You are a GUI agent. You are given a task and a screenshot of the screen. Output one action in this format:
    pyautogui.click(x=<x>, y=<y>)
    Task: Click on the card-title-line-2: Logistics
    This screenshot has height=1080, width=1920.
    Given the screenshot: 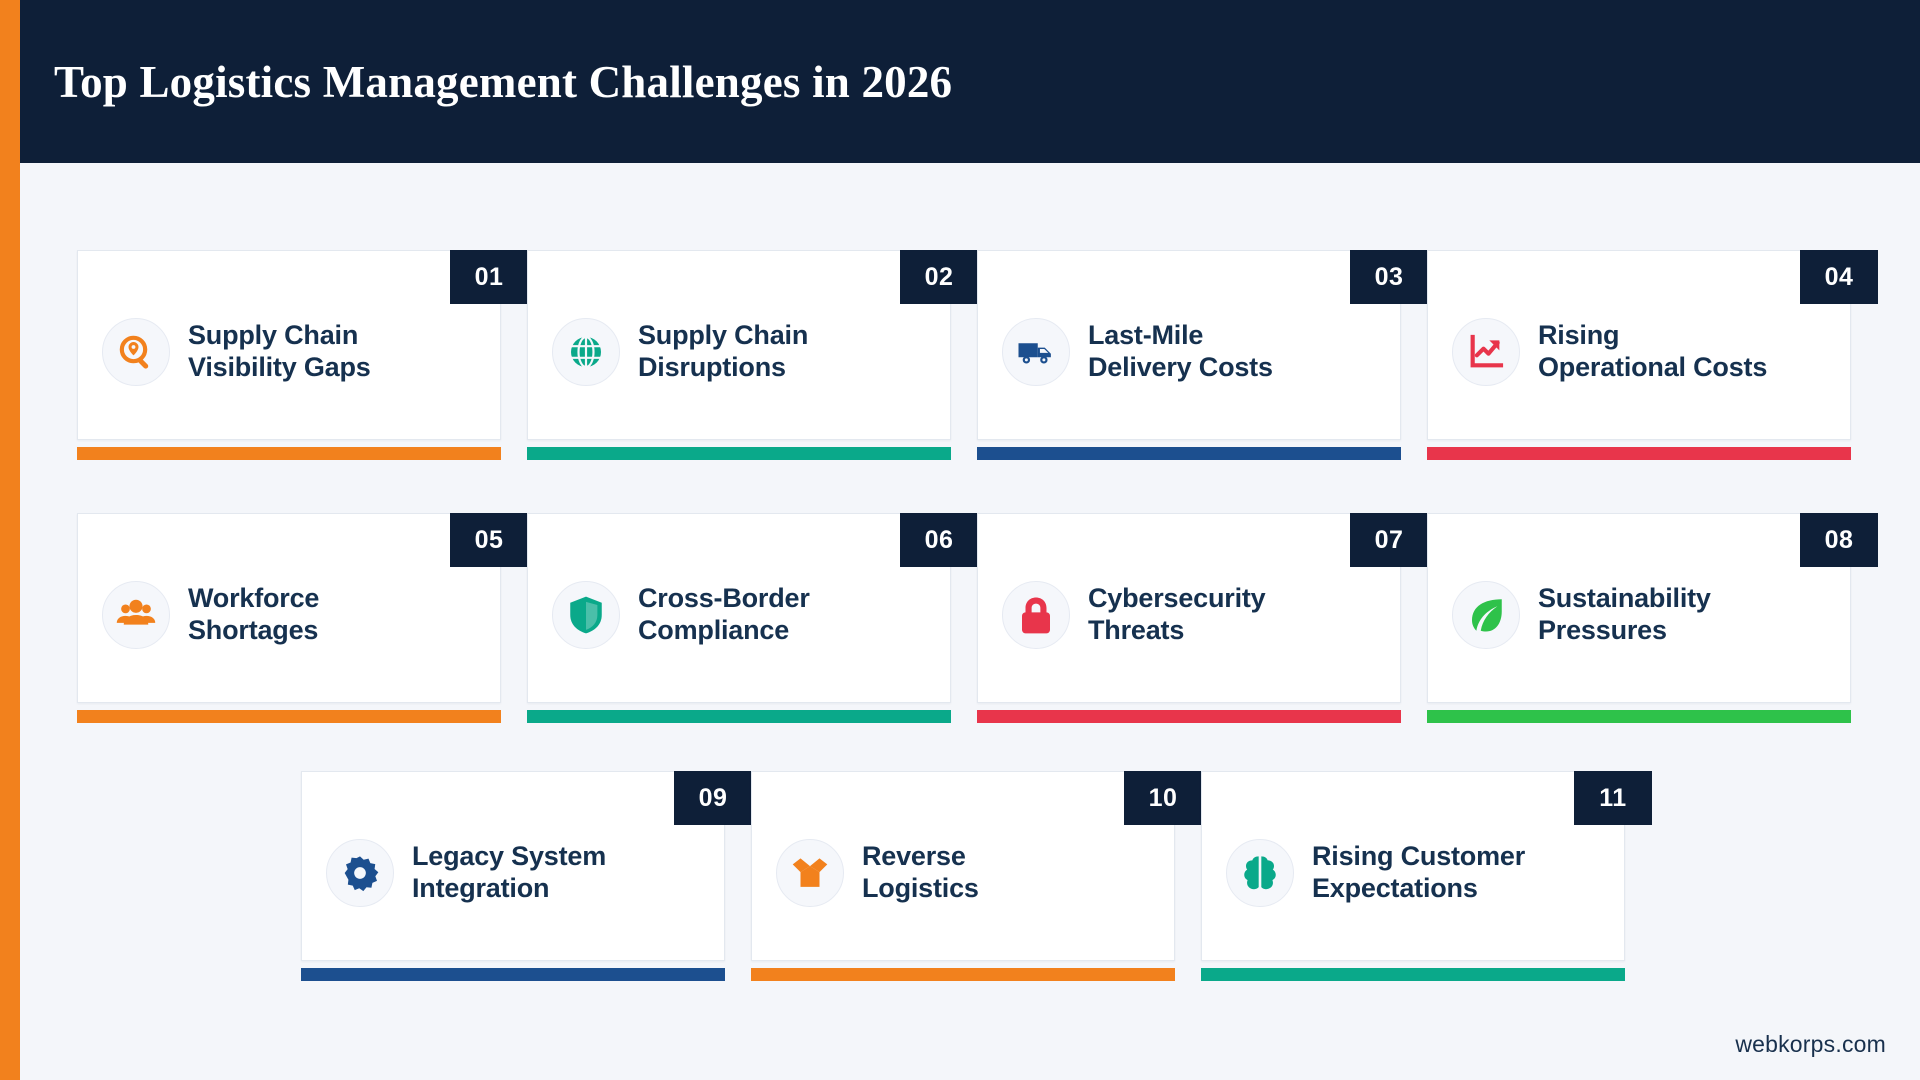 What is the action you would take?
    pyautogui.click(x=920, y=888)
    